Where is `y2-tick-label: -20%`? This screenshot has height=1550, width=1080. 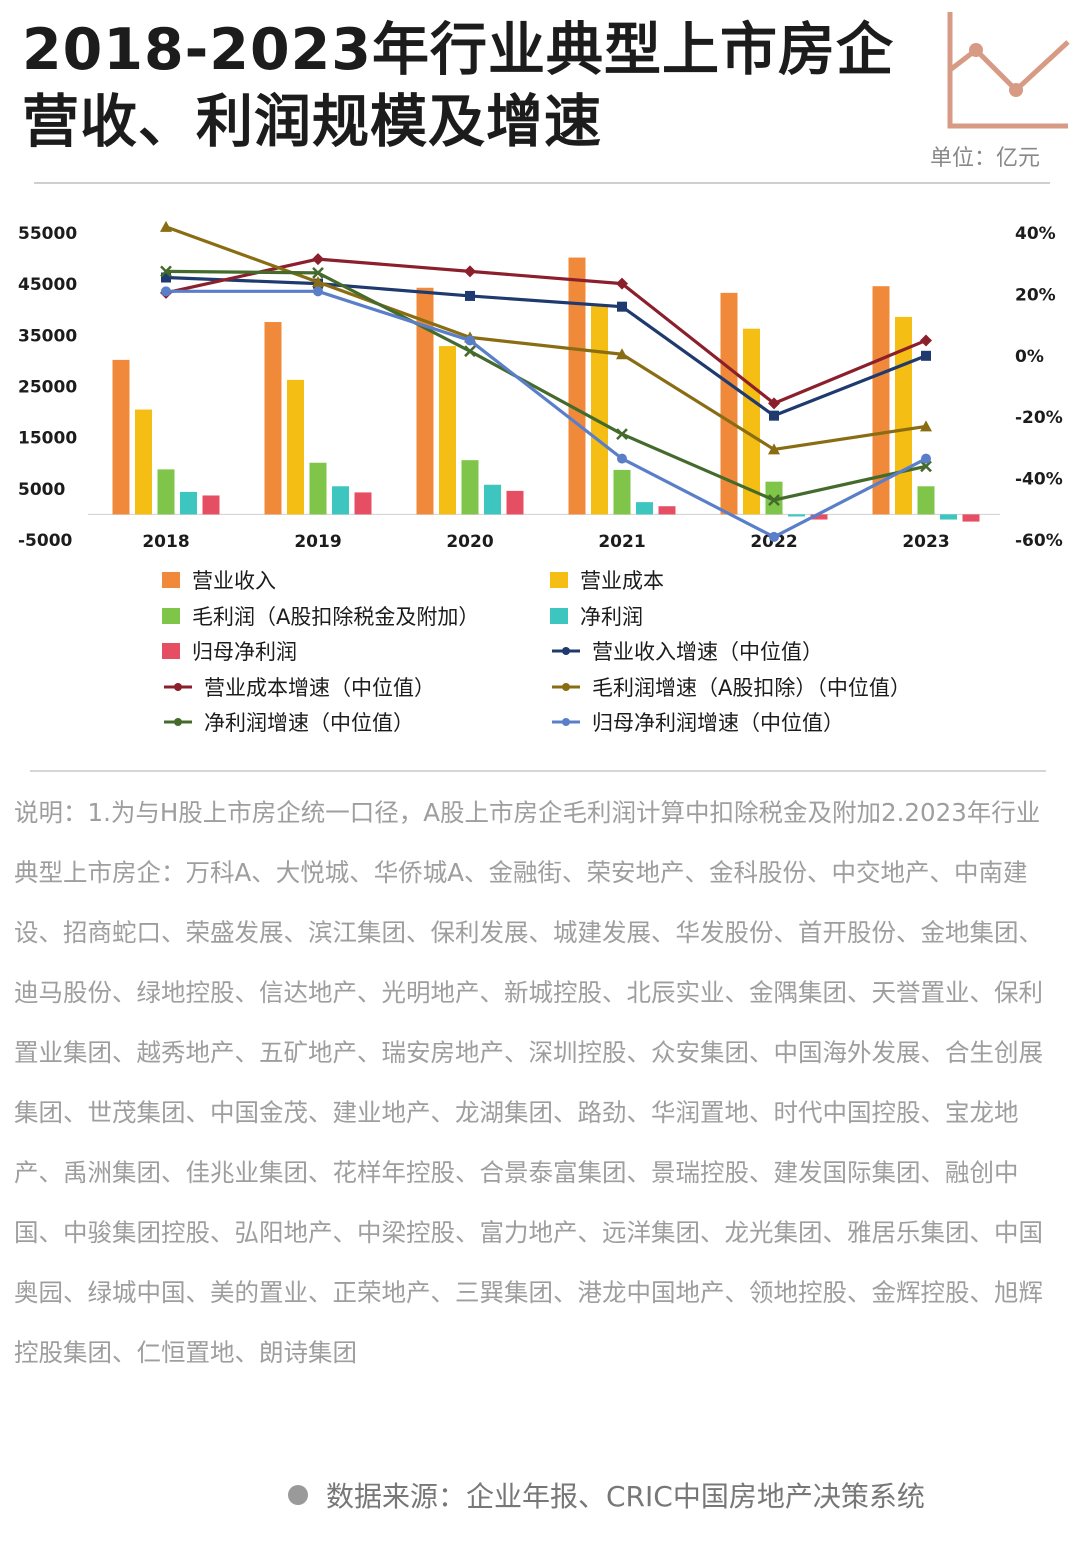 y2-tick-label: -20% is located at coordinates (1039, 418).